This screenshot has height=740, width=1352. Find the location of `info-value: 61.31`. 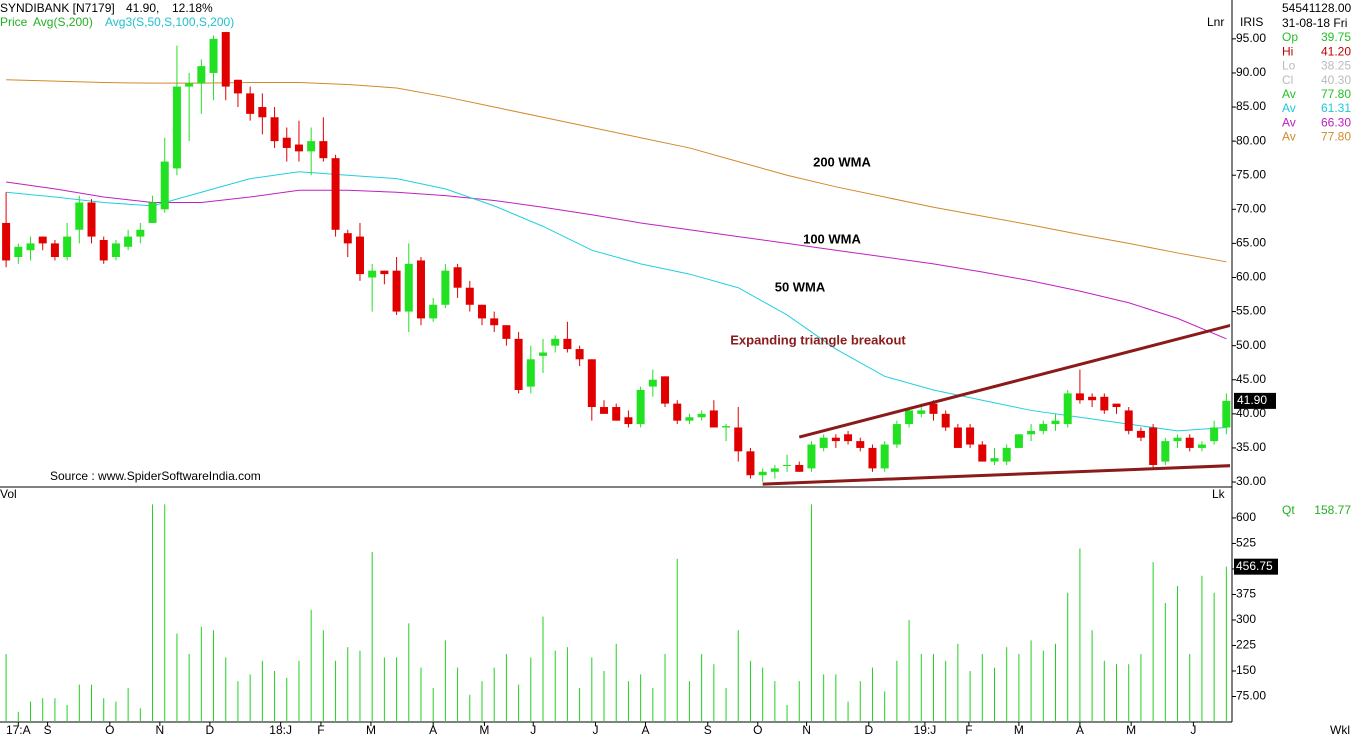

info-value: 61.31 is located at coordinates (1336, 108).